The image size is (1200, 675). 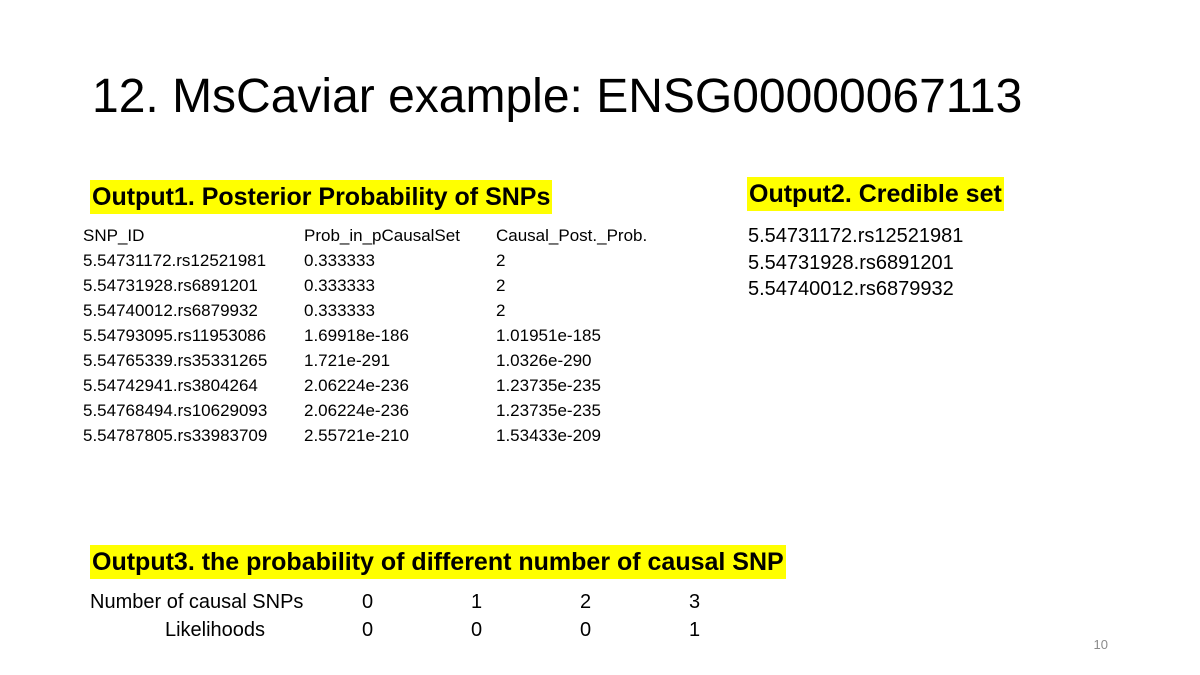 What do you see at coordinates (379, 260) in the screenshot?
I see `table-row: 5.54731172.rs12521981 0.333333 2` at bounding box center [379, 260].